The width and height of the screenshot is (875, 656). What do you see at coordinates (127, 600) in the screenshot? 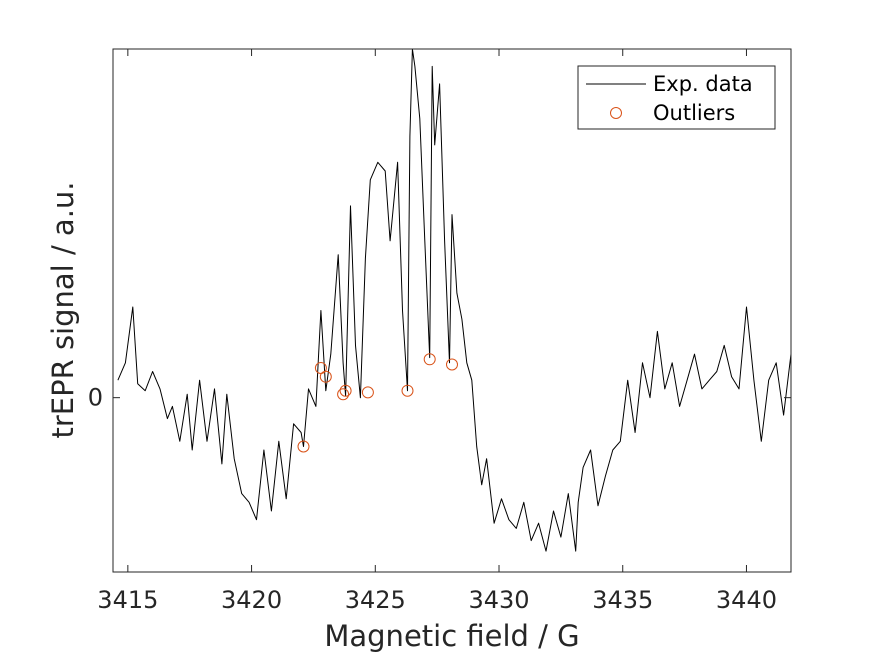
I see `x-tick-label: 3415` at bounding box center [127, 600].